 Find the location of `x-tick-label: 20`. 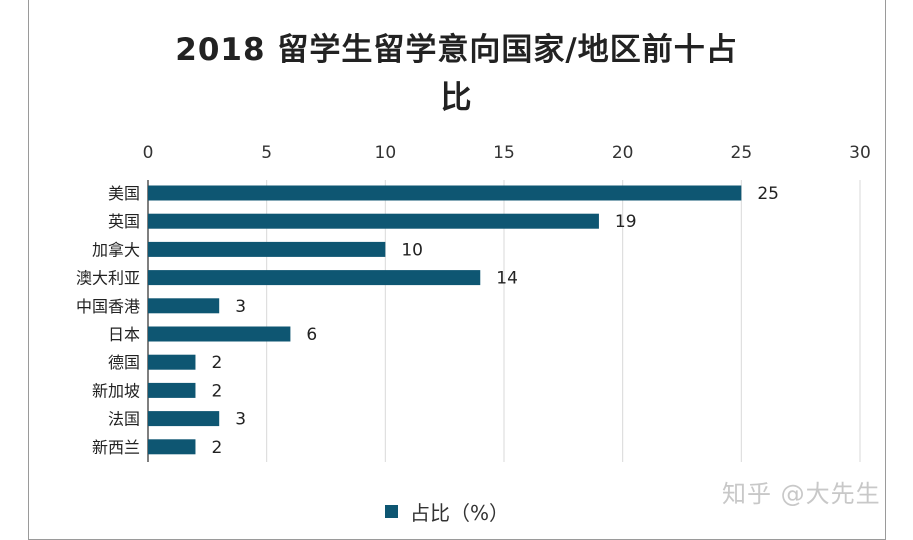

x-tick-label: 20 is located at coordinates (623, 153).